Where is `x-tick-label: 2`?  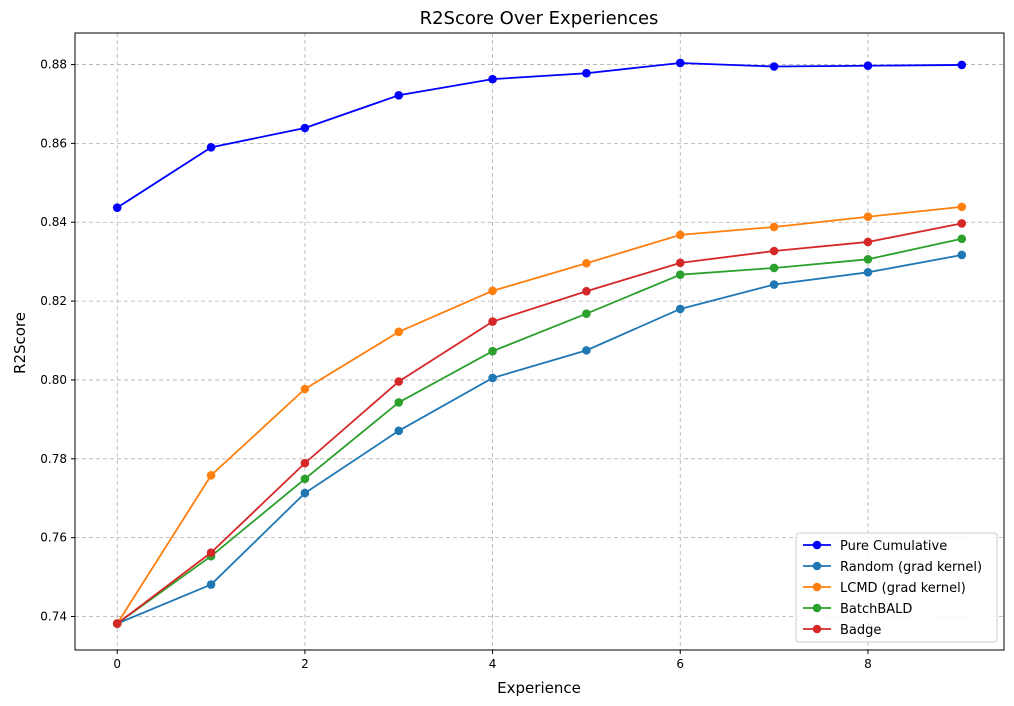
x-tick-label: 2 is located at coordinates (305, 664).